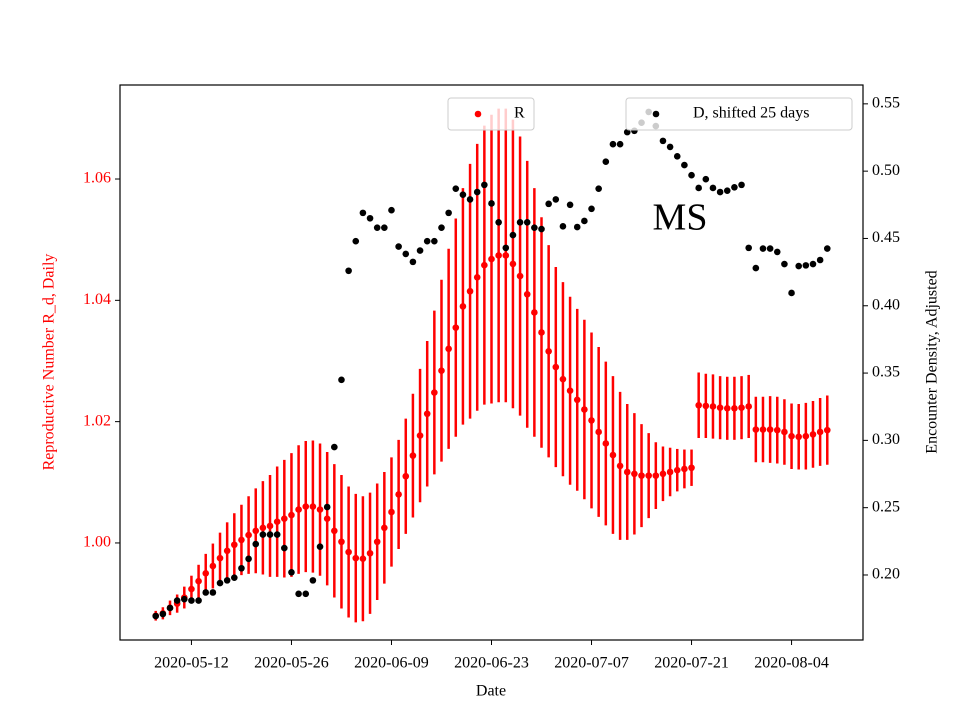  I want to click on y2-axis-label: Encounter Density, Adjusted, so click(932, 361).